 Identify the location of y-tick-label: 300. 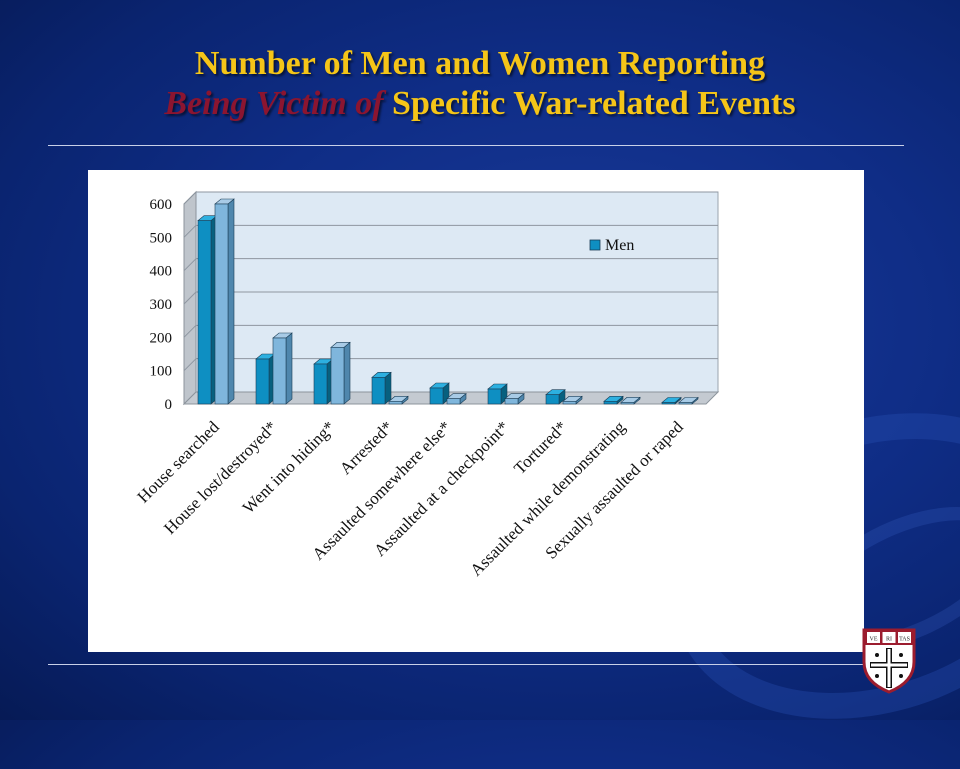
(161, 305).